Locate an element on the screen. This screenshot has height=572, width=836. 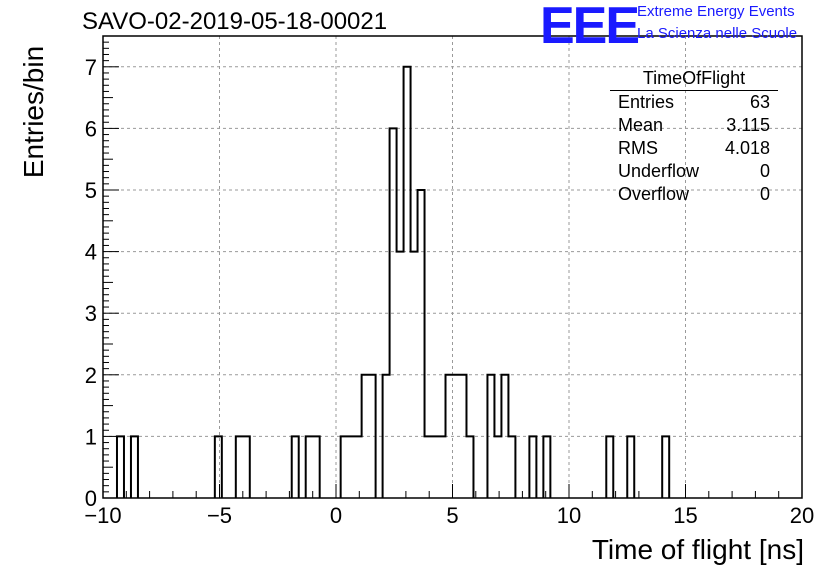
stats-label: Entries is located at coordinates (646, 102).